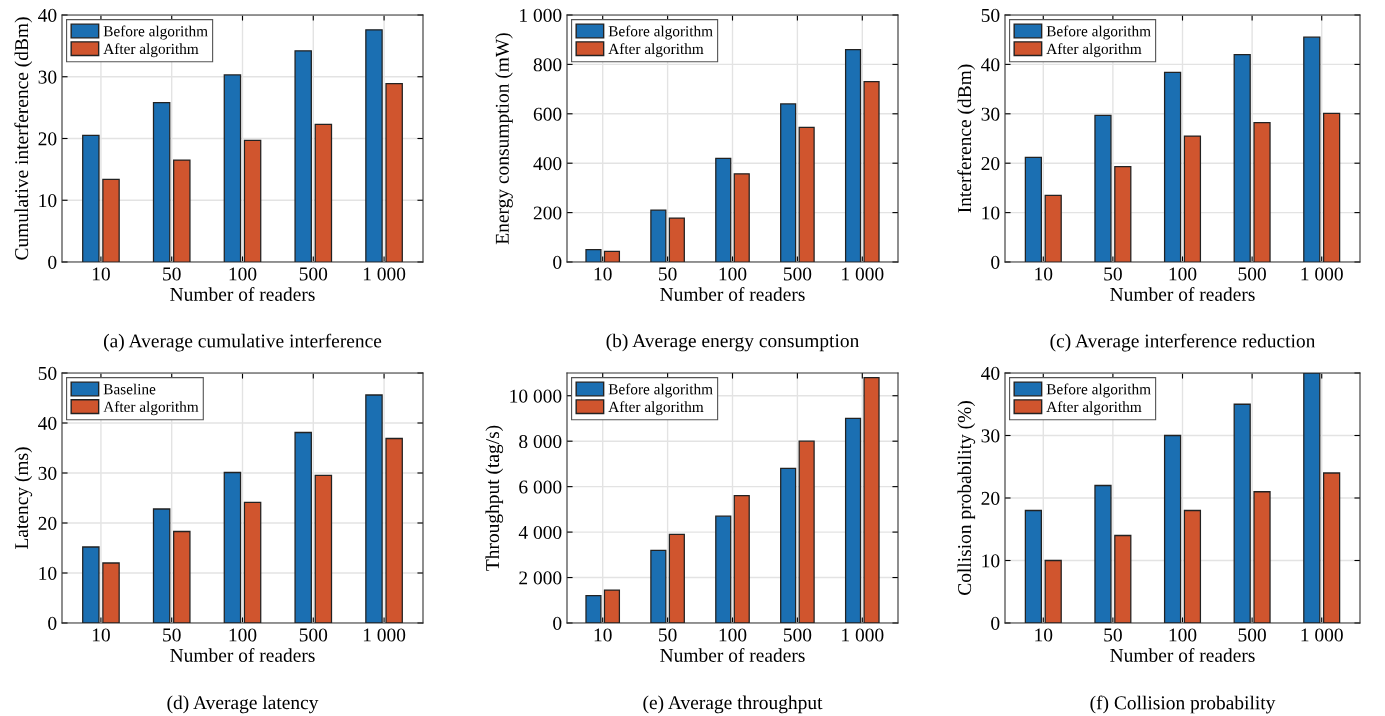 This screenshot has height=716, width=1385. Describe the element at coordinates (540, 487) in the screenshot. I see `y-tick-label: 6 000` at that location.